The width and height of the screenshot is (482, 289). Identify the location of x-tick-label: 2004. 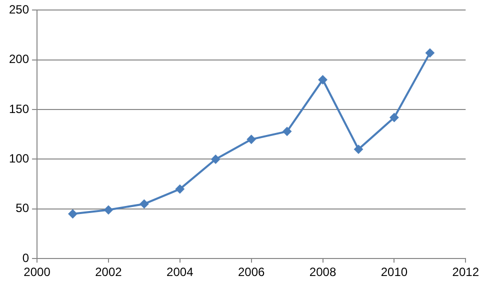
(180, 272).